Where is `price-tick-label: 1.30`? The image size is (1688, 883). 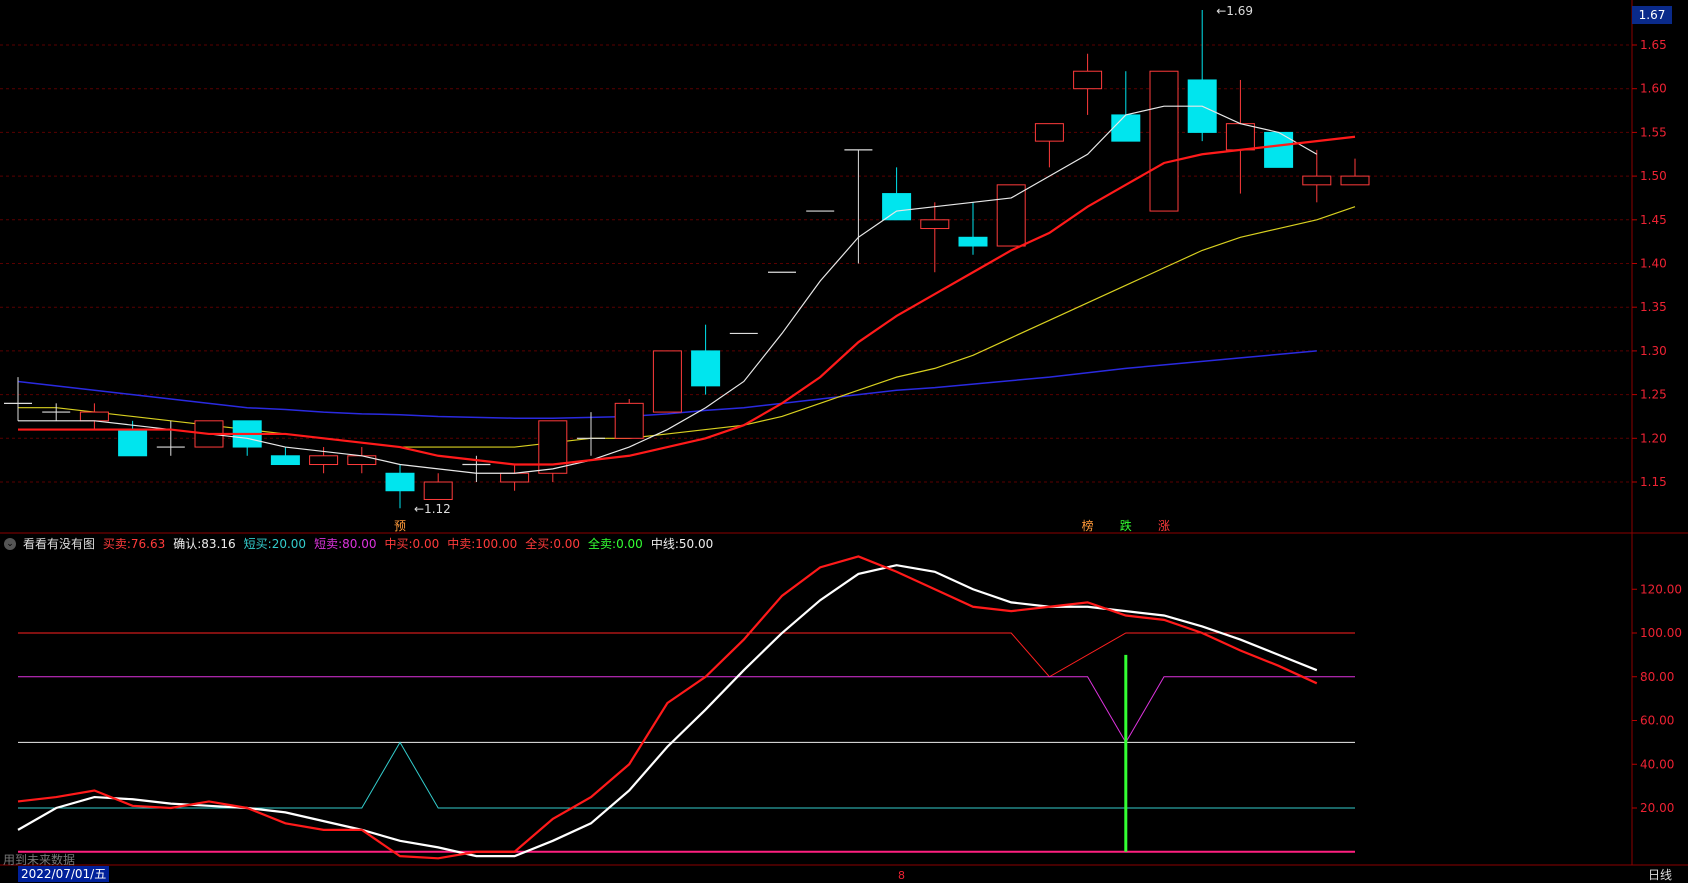
price-tick-label: 1.30 is located at coordinates (1653, 351).